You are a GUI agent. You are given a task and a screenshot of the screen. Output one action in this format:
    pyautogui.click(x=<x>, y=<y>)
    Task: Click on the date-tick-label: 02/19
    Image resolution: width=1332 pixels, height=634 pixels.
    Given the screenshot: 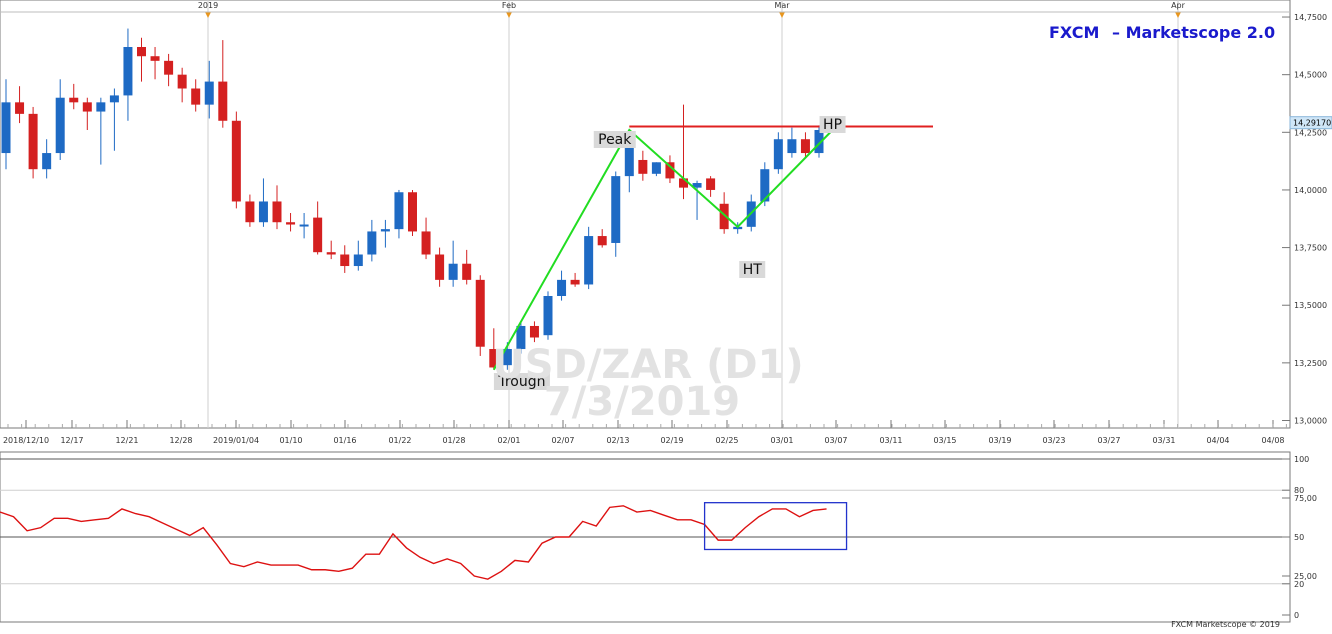 What is the action you would take?
    pyautogui.click(x=671, y=440)
    